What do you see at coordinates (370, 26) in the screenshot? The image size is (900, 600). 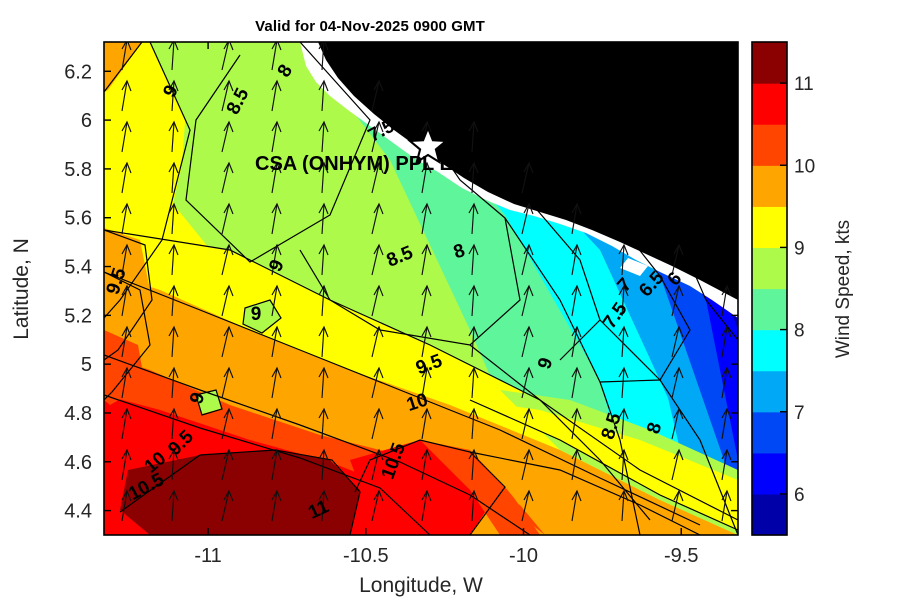 I see `chart-title: Valid for 04-Nov-2025 0900 GMT` at bounding box center [370, 26].